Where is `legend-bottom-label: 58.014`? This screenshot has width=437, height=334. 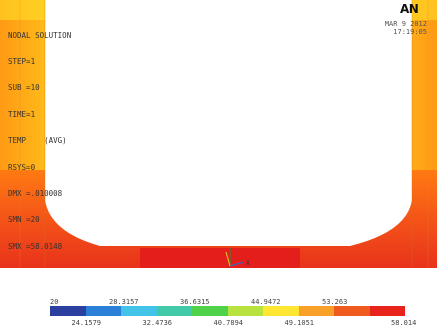
legend-bottom-label: 58.014 is located at coordinates (404, 323).